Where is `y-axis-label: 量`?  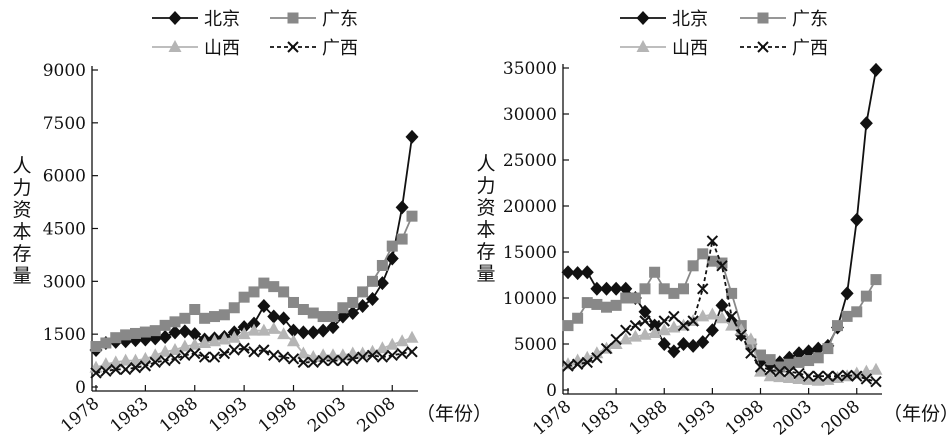 y-axis-label: 量 is located at coordinates (485, 274).